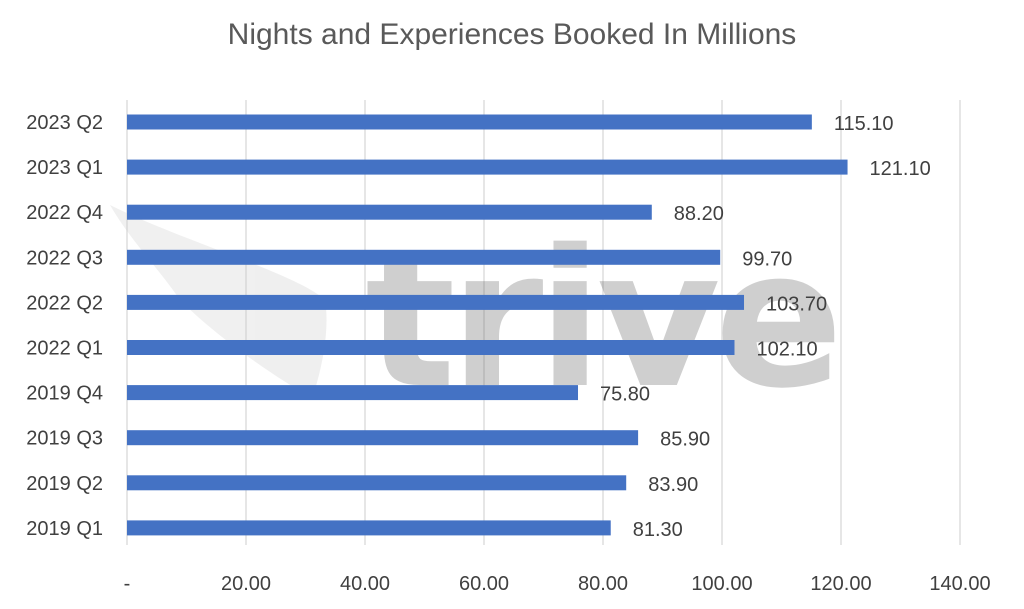 The image size is (1024, 609). What do you see at coordinates (127, 584) in the screenshot?
I see `x-tick-label: -` at bounding box center [127, 584].